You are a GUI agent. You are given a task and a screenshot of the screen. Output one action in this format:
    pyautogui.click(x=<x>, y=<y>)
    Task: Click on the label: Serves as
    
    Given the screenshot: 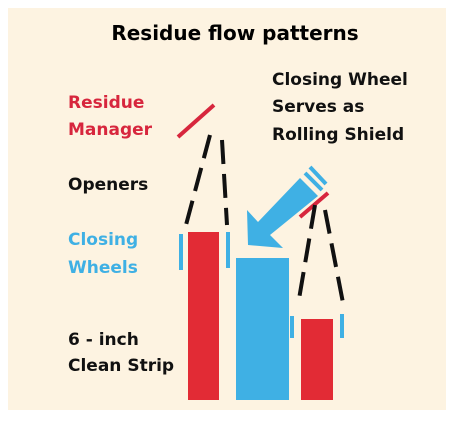 What is the action you would take?
    pyautogui.click(x=318, y=107)
    